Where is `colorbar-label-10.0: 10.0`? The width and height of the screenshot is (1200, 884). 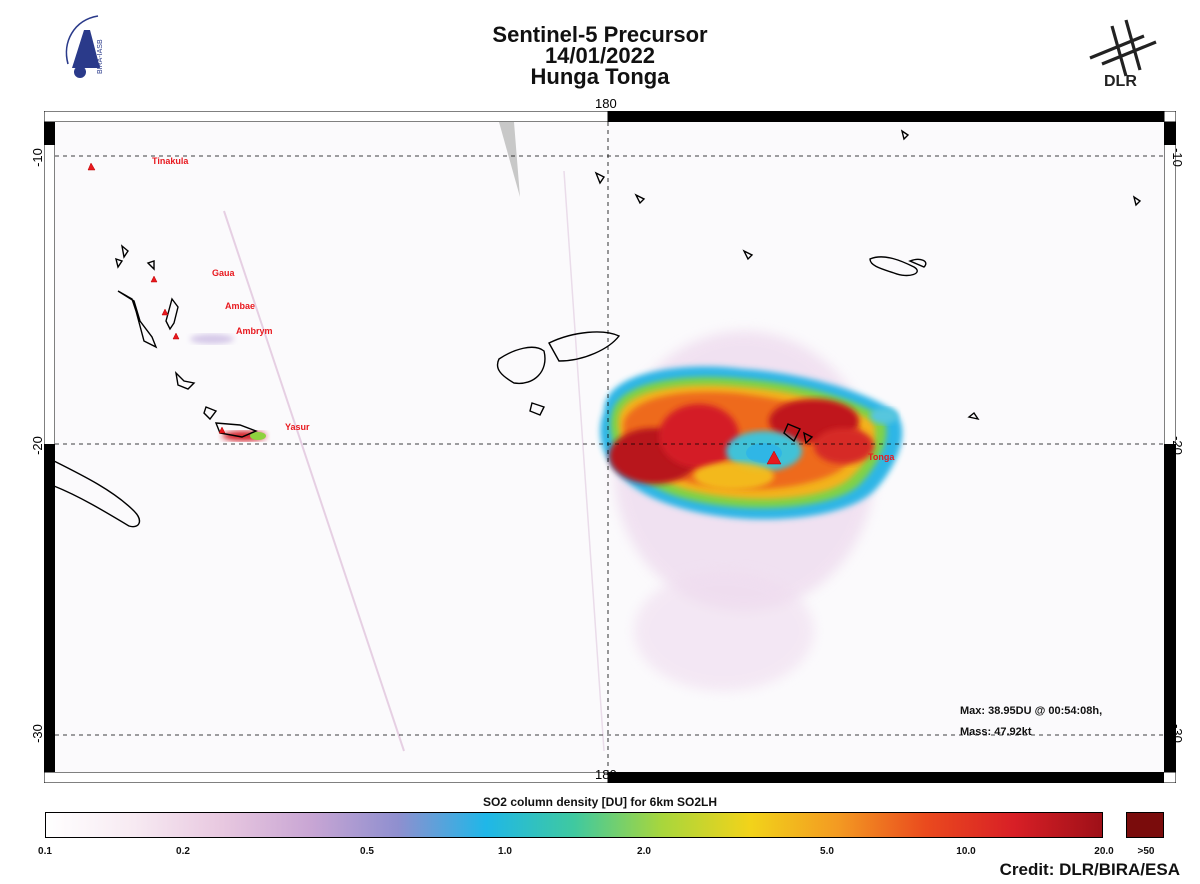 colorbar-label-10.0: 10.0 is located at coordinates (966, 851).